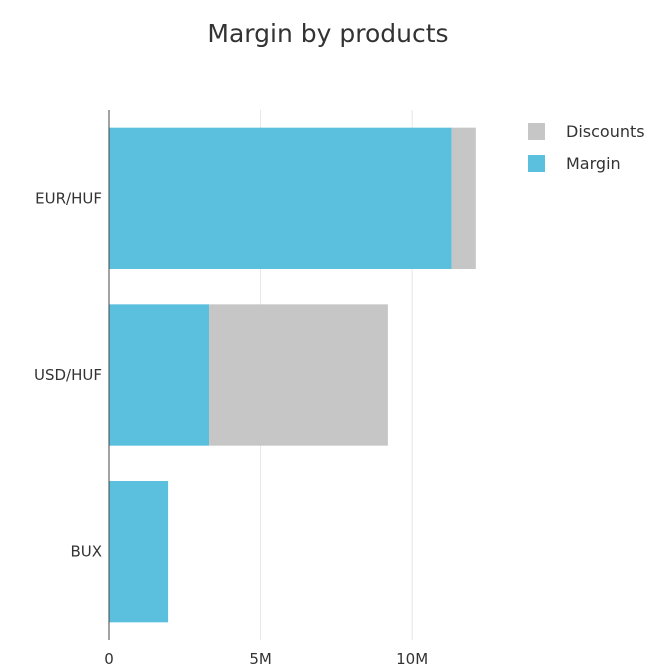  I want to click on x-axis-tick-labels: 0 5M 10M, so click(266, 659).